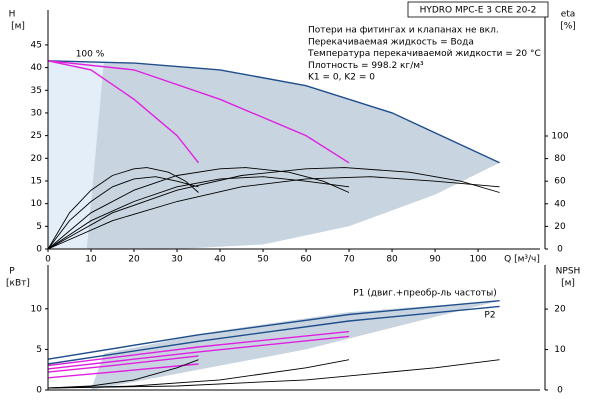 Image resolution: width=600 pixels, height=400 pixels. I want to click on y-tick-label: 40, so click(37, 68).